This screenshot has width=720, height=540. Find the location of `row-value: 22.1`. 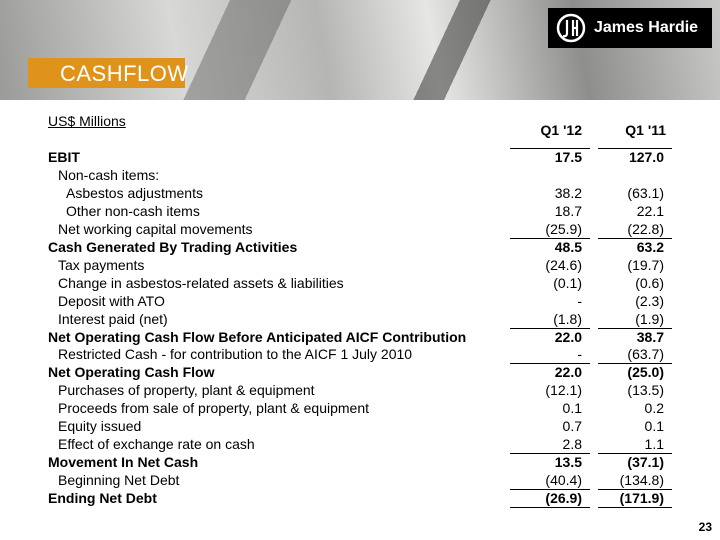

row-value: 22.1 is located at coordinates (650, 210).